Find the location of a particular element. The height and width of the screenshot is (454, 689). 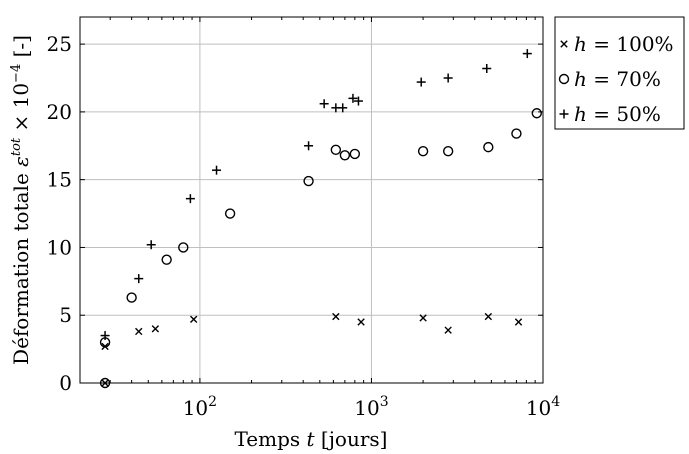

x-tick-label: 10⁴ is located at coordinates (543, 407).